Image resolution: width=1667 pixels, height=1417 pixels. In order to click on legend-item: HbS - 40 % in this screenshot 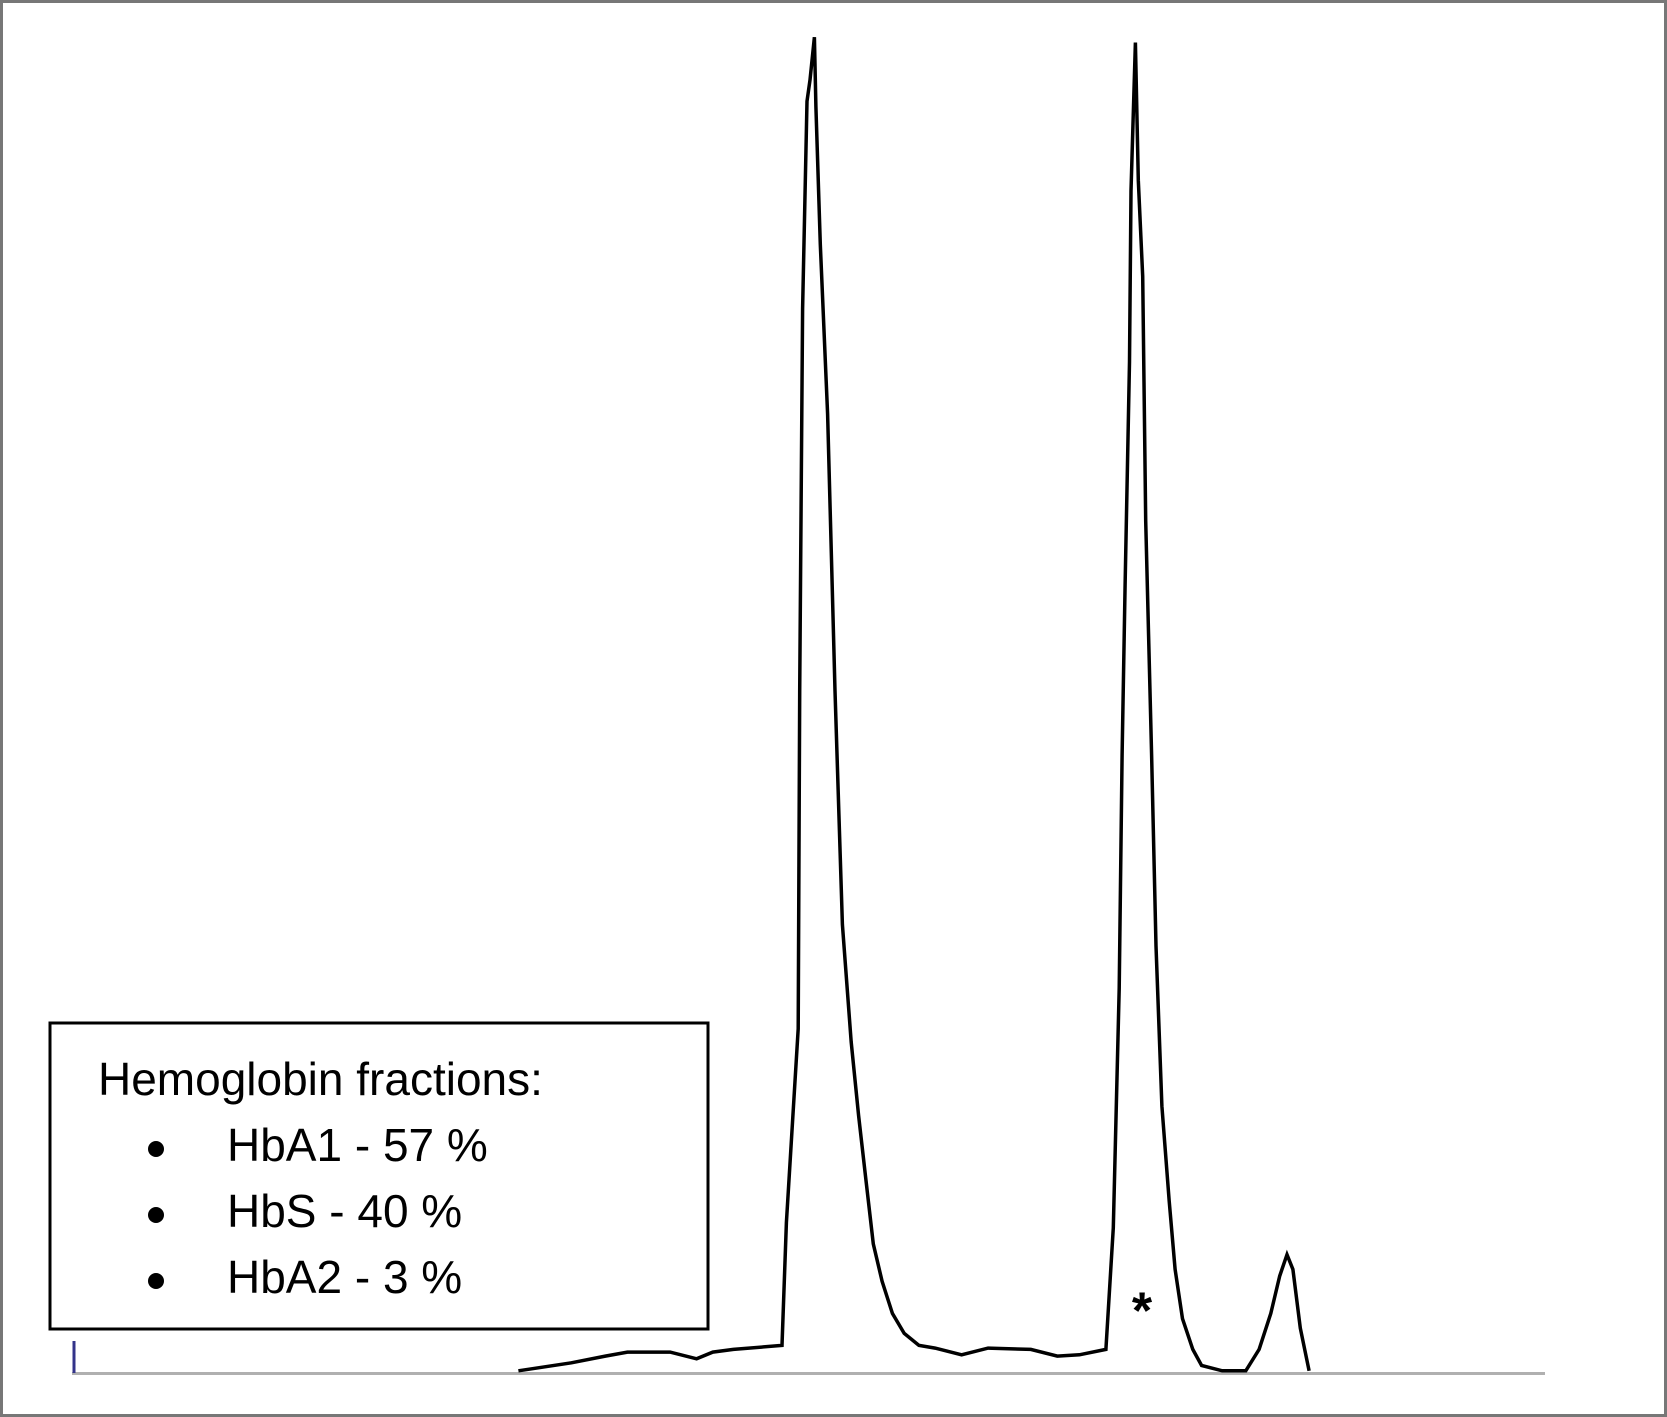, I will do `click(344, 1211)`.